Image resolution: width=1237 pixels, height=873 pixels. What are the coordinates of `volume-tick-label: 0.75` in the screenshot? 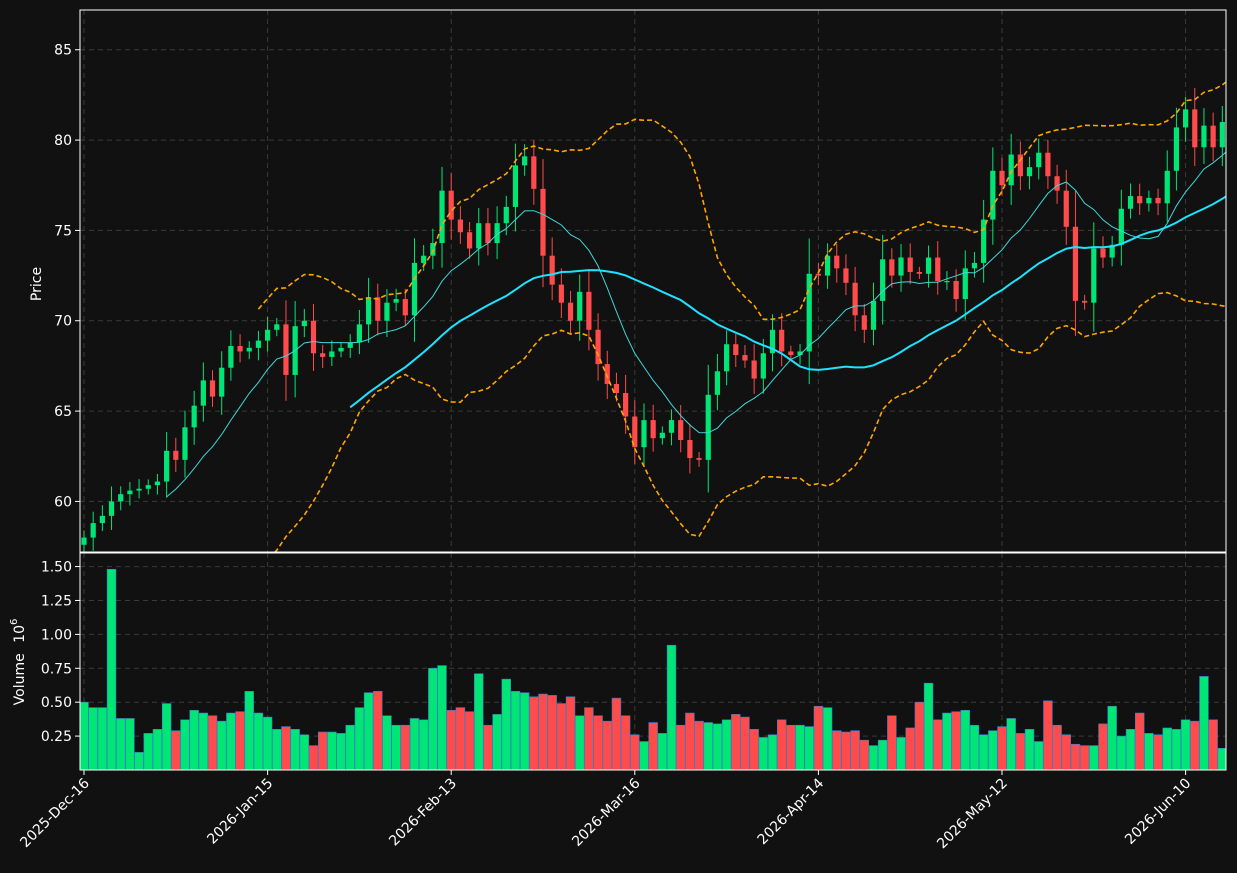 It's located at (56, 669).